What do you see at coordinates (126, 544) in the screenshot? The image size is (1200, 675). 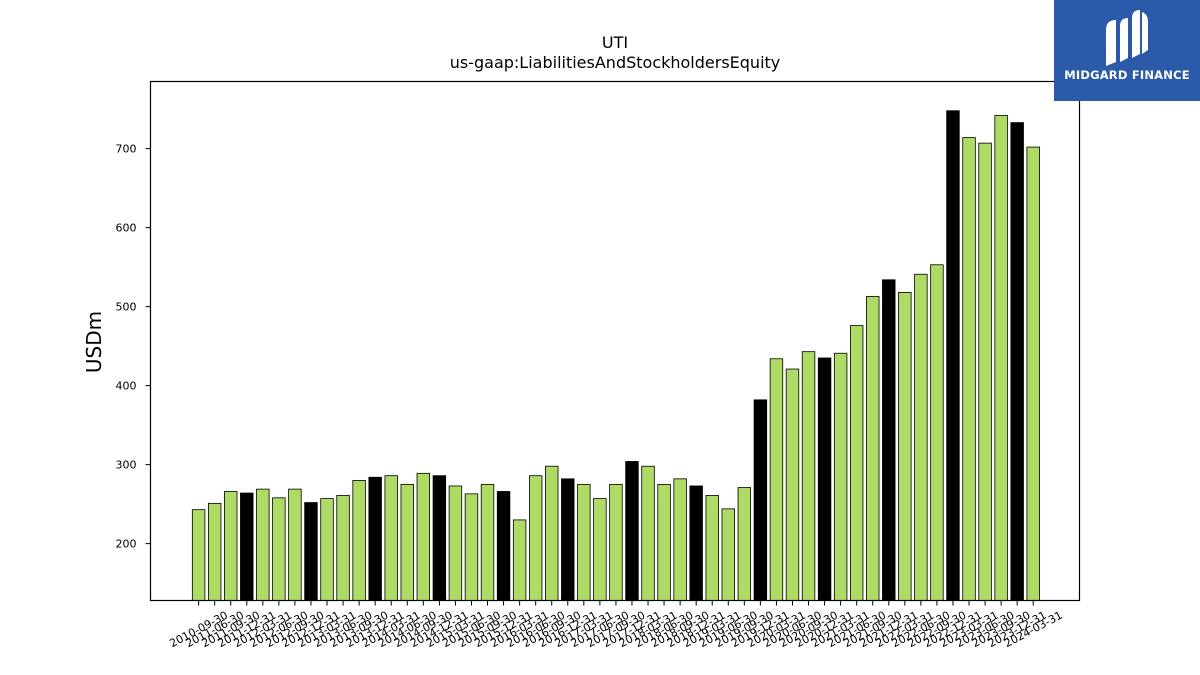 I see `y-tick-label: 200` at bounding box center [126, 544].